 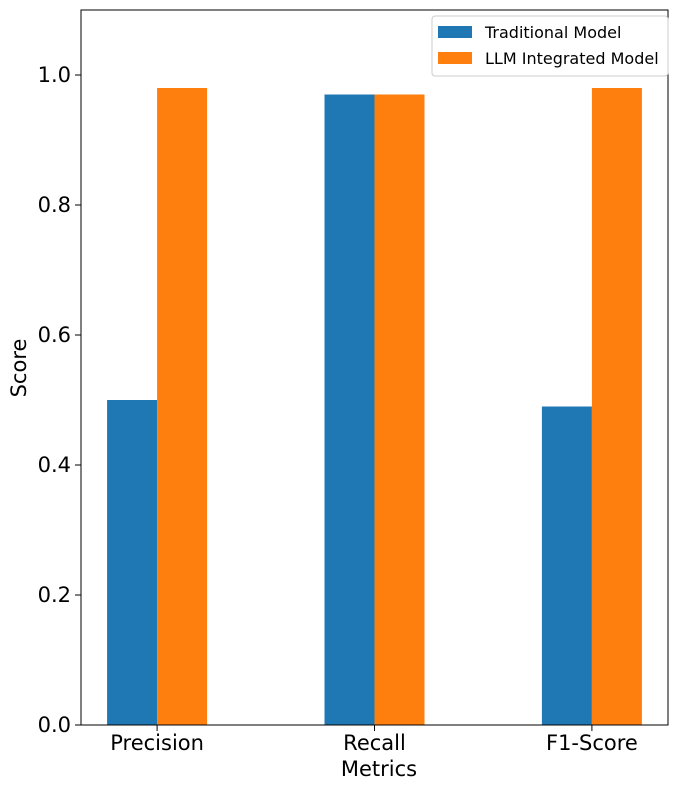 I want to click on bar-traditional-model-recall, so click(x=349, y=409).